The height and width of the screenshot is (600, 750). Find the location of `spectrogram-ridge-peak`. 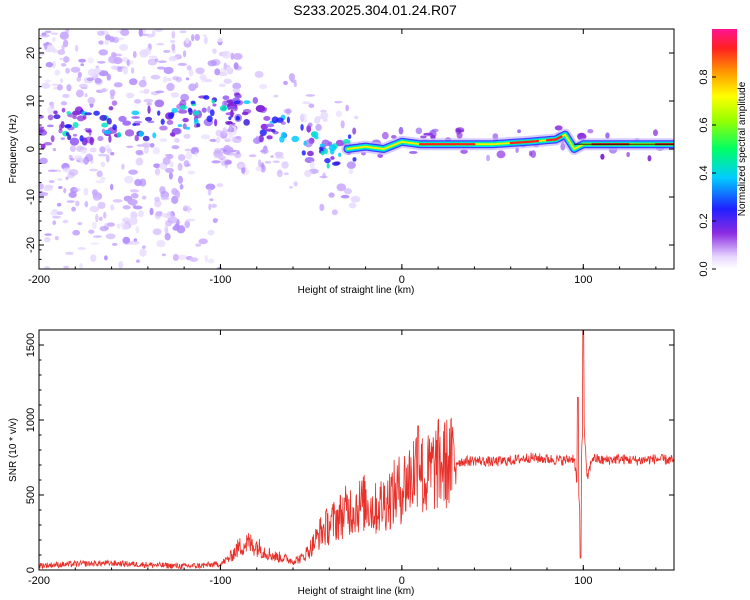

spectrogram-ridge-peak is located at coordinates (554, 138).